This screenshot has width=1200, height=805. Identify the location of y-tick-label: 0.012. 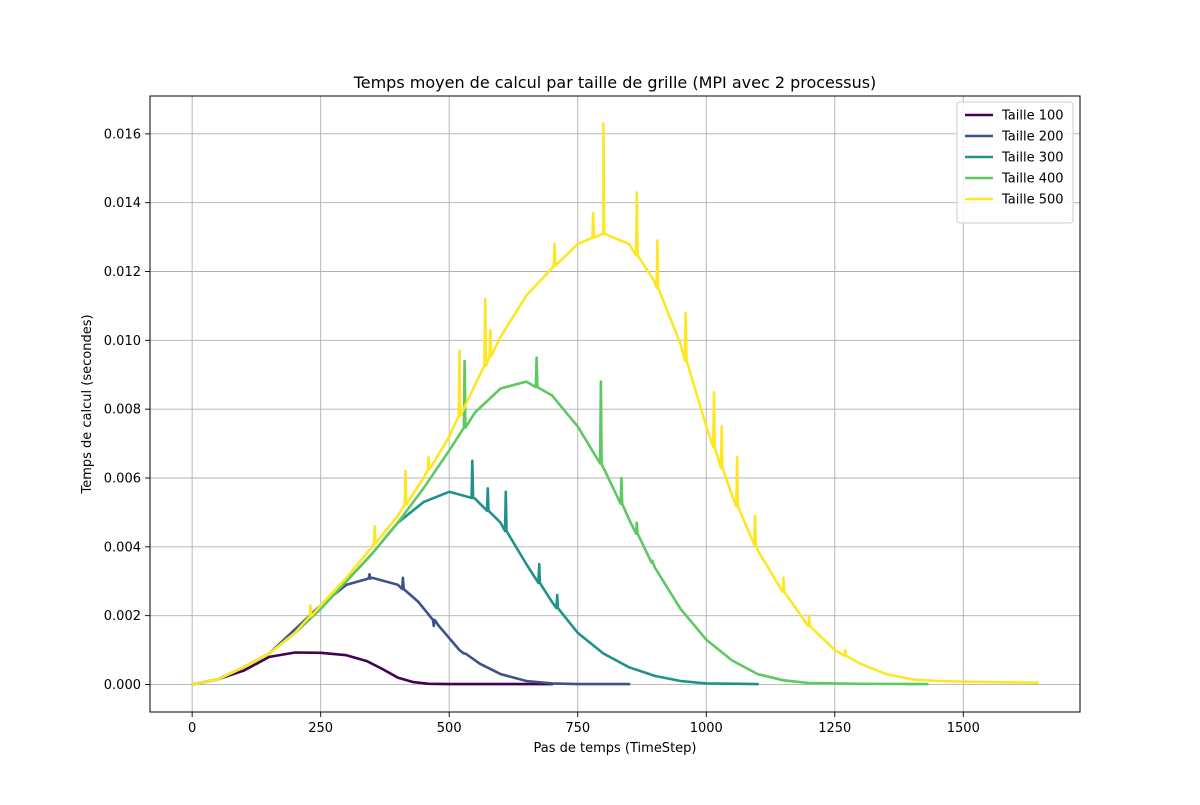
(122, 272).